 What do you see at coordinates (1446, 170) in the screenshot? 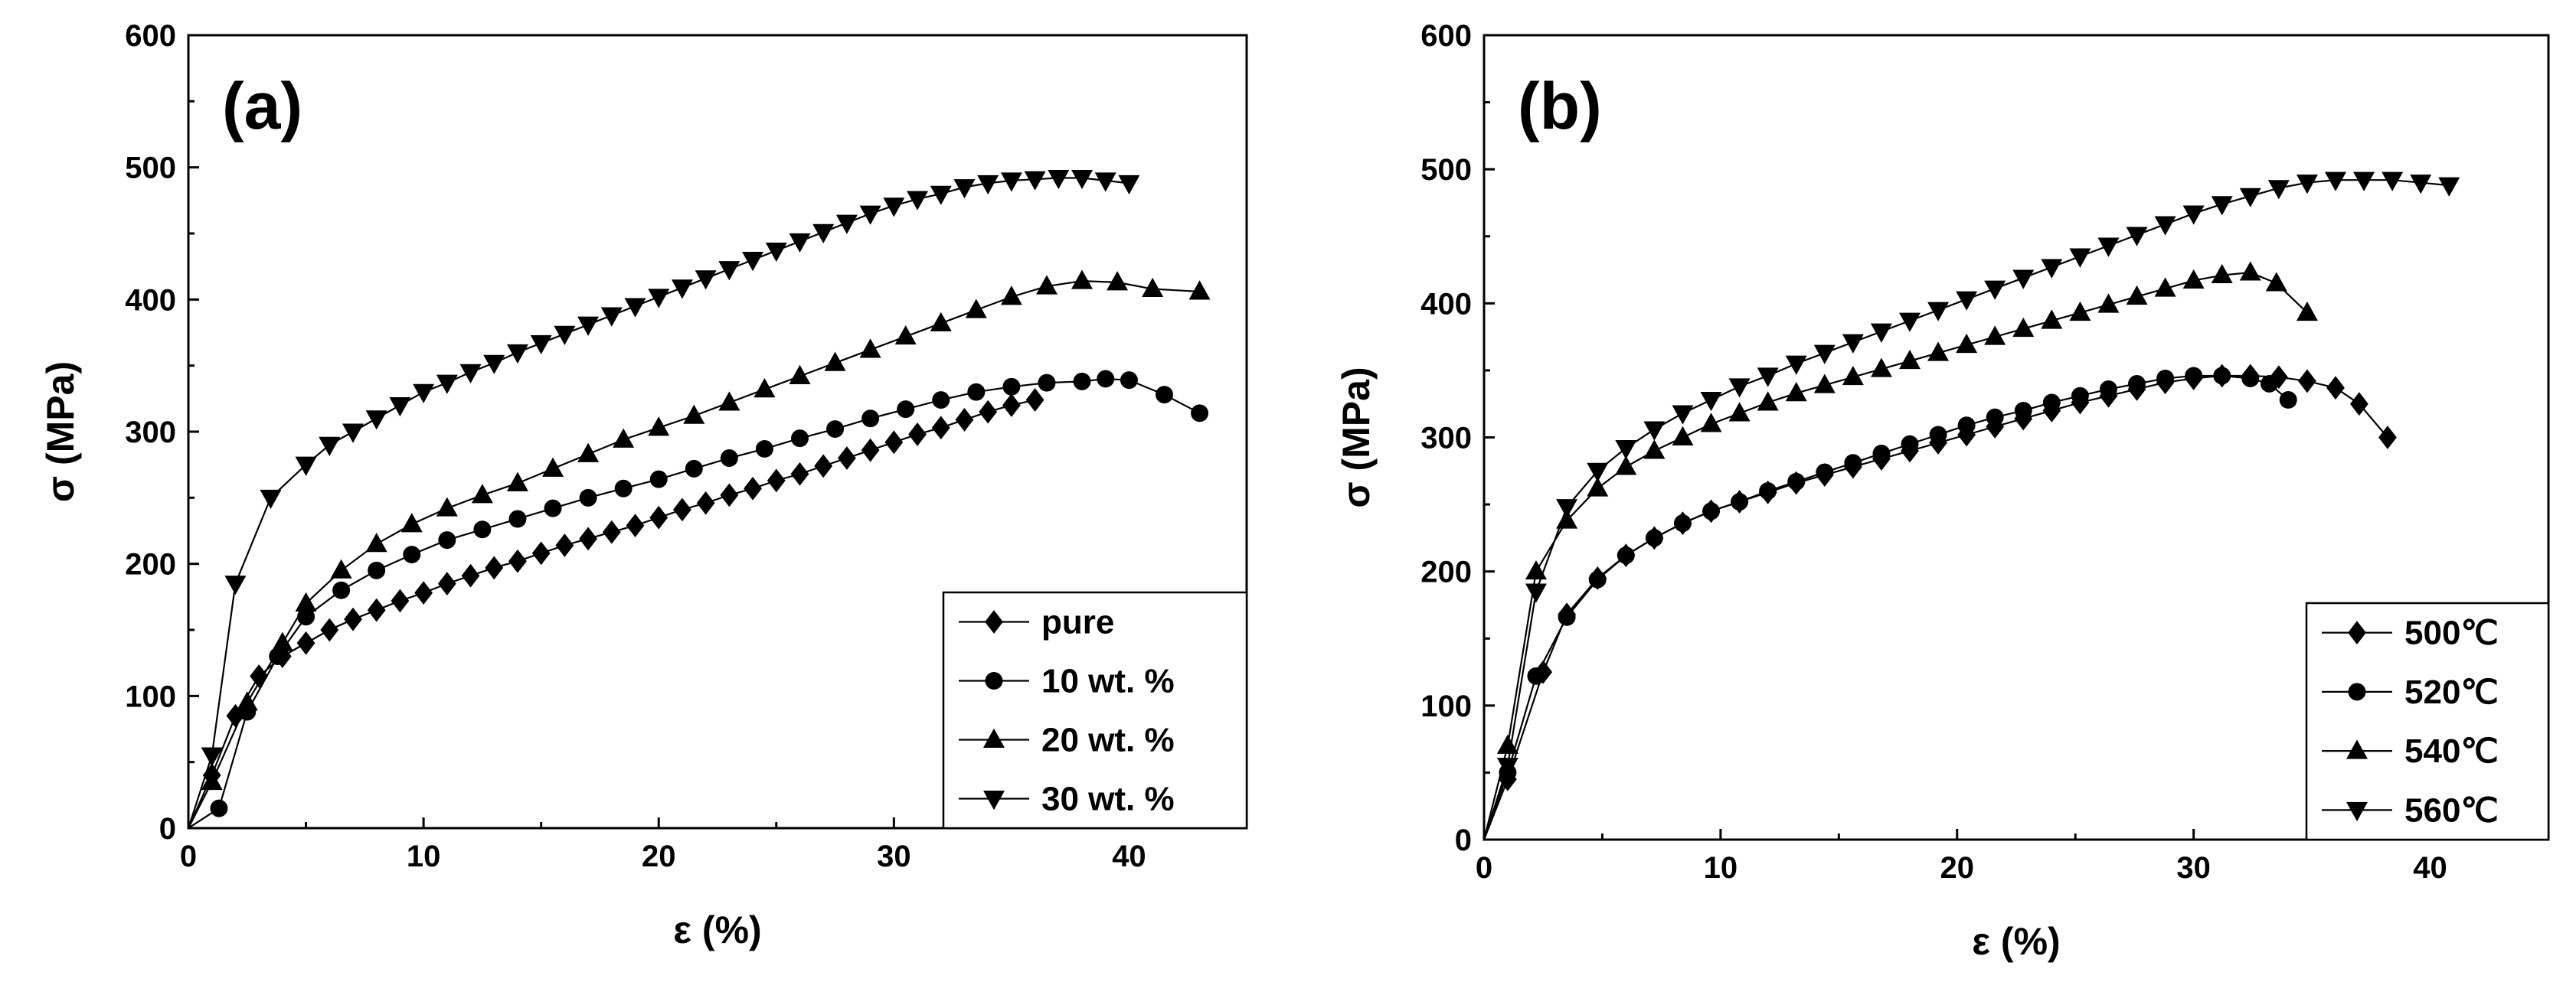
I see `y-tick-label: 500` at bounding box center [1446, 170].